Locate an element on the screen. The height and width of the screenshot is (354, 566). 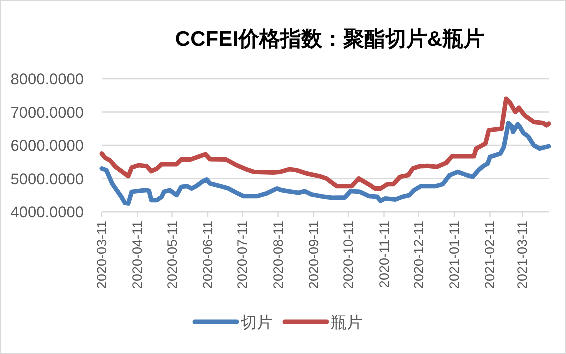
x-tick-label: 2020-05-11 is located at coordinates (172, 255).